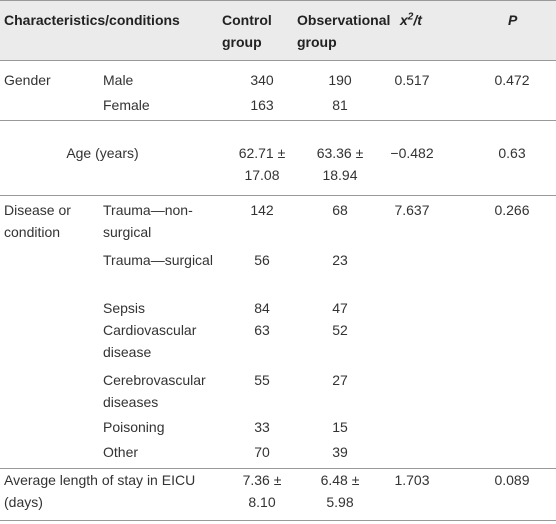 This screenshot has height=524, width=556. Describe the element at coordinates (262, 164) in the screenshot. I see `table-cell: 62.71 ± 17.08` at that location.